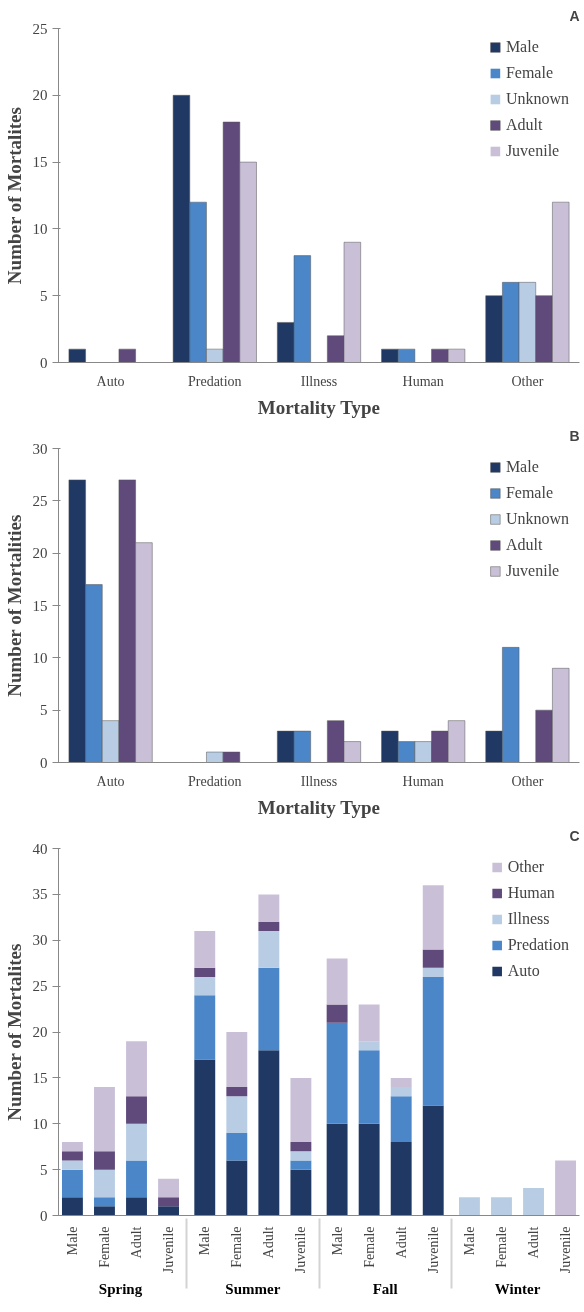  Describe the element at coordinates (526, 867) in the screenshot. I see `legend-label: Other` at that location.